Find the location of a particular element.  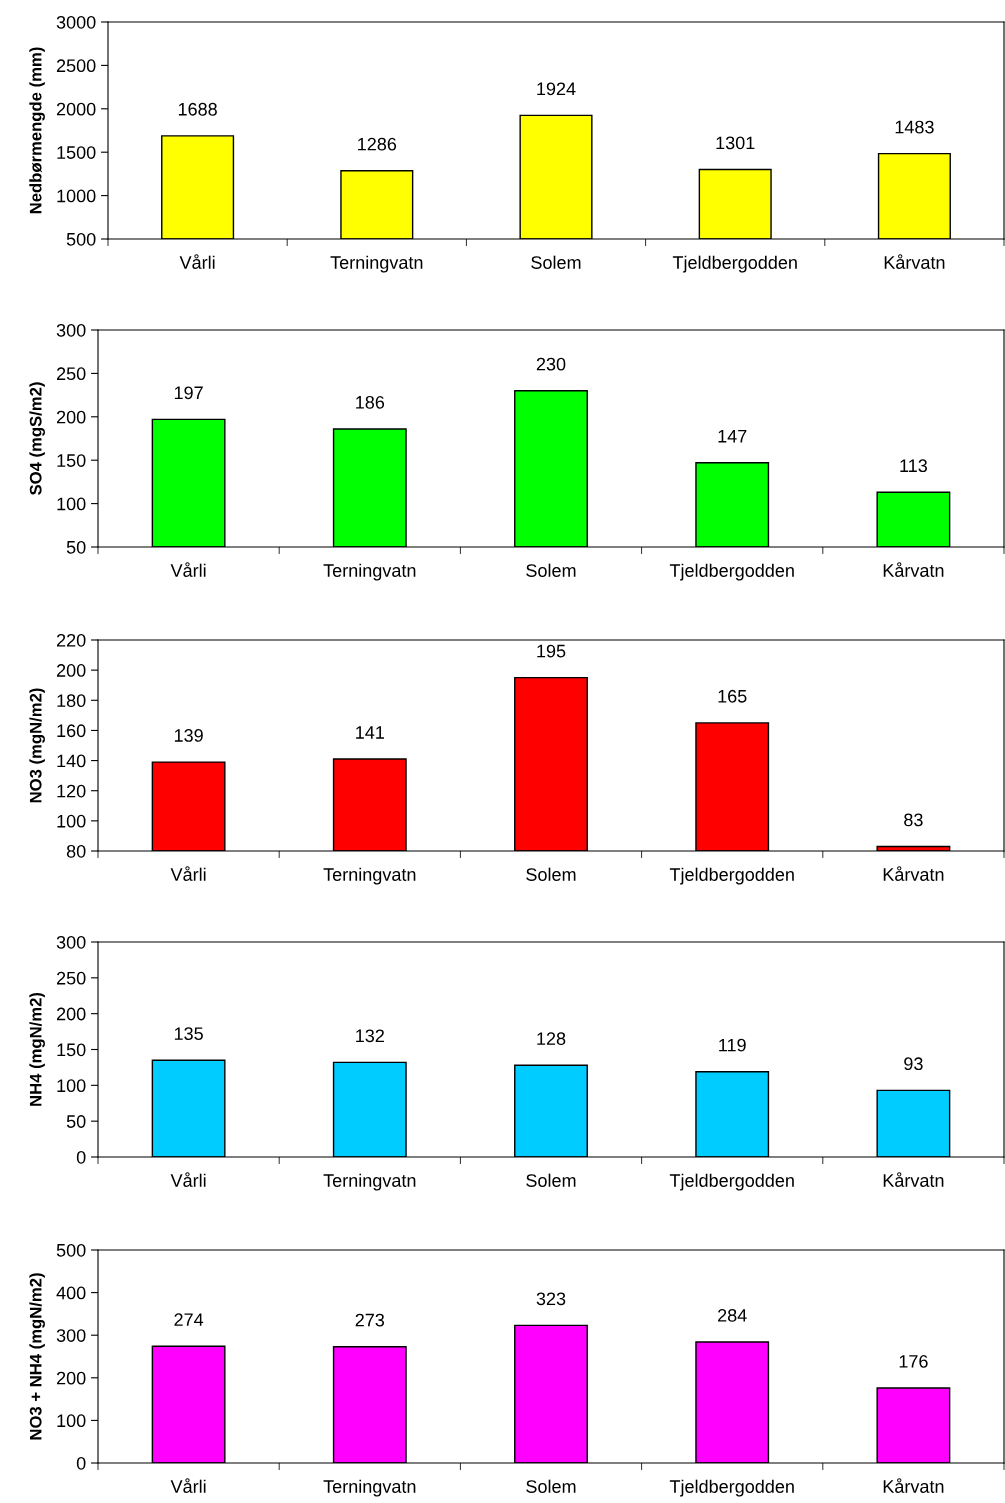

data-label: 141 is located at coordinates (370, 732).